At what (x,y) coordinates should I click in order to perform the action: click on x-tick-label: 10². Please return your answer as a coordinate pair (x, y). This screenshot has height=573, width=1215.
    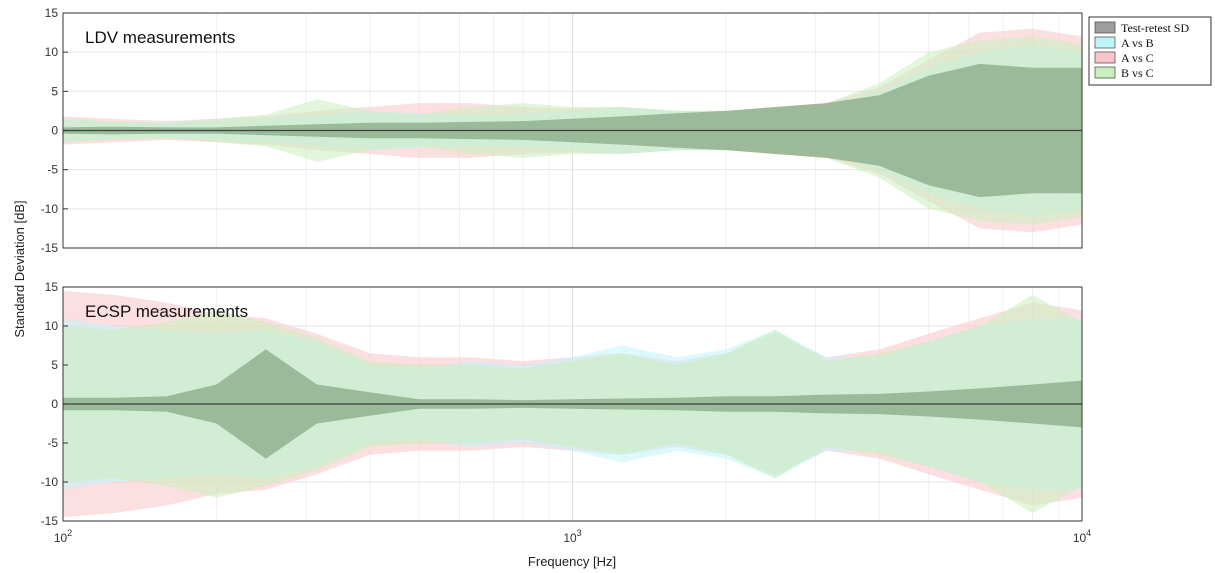
    Looking at the image, I should click on (63, 536).